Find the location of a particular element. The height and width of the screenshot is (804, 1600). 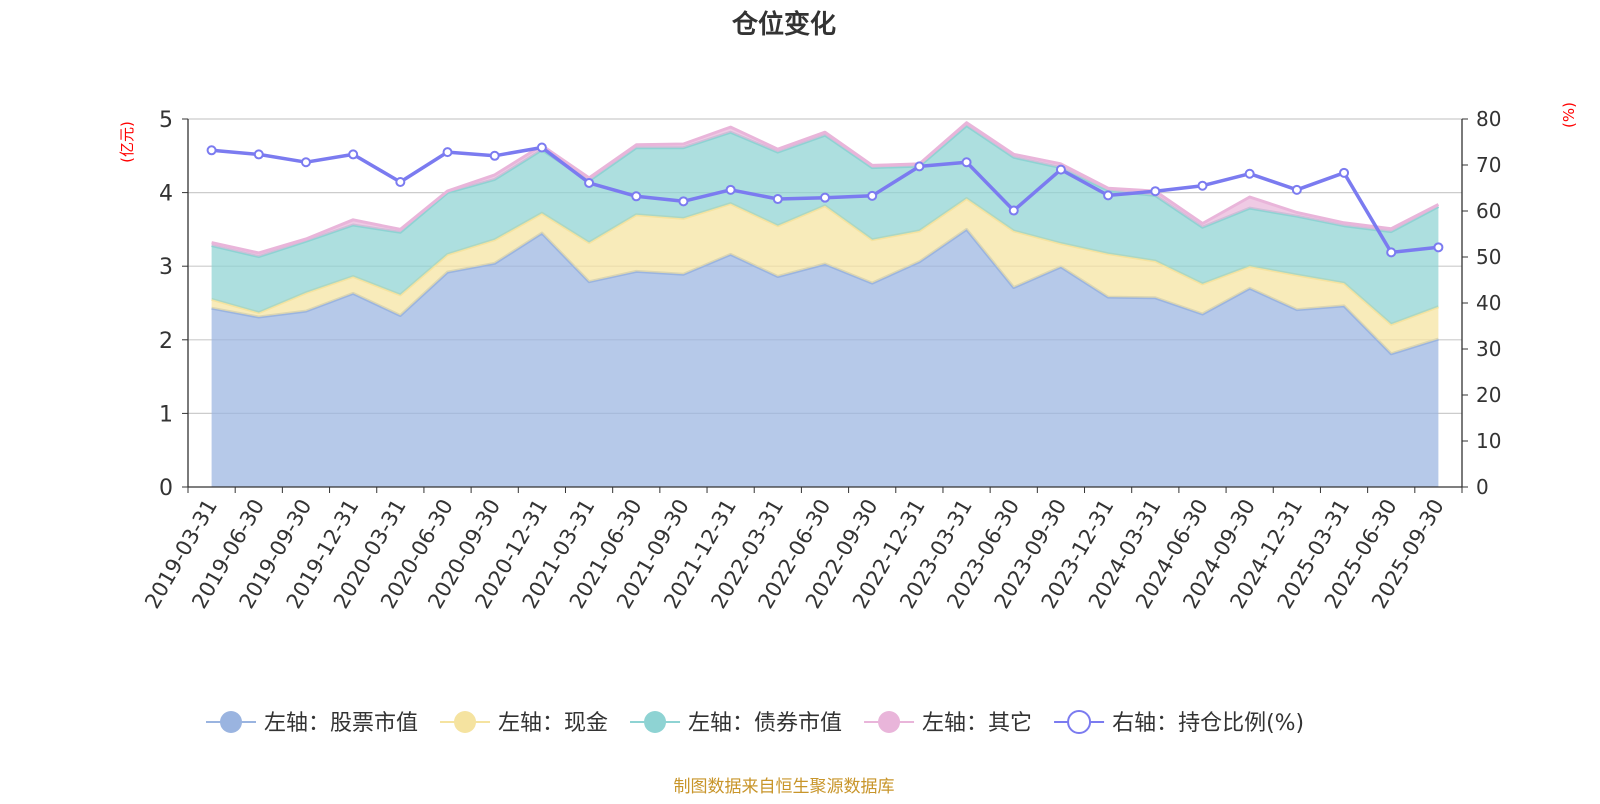

legend-item: 左轴：现金 is located at coordinates (524, 723).